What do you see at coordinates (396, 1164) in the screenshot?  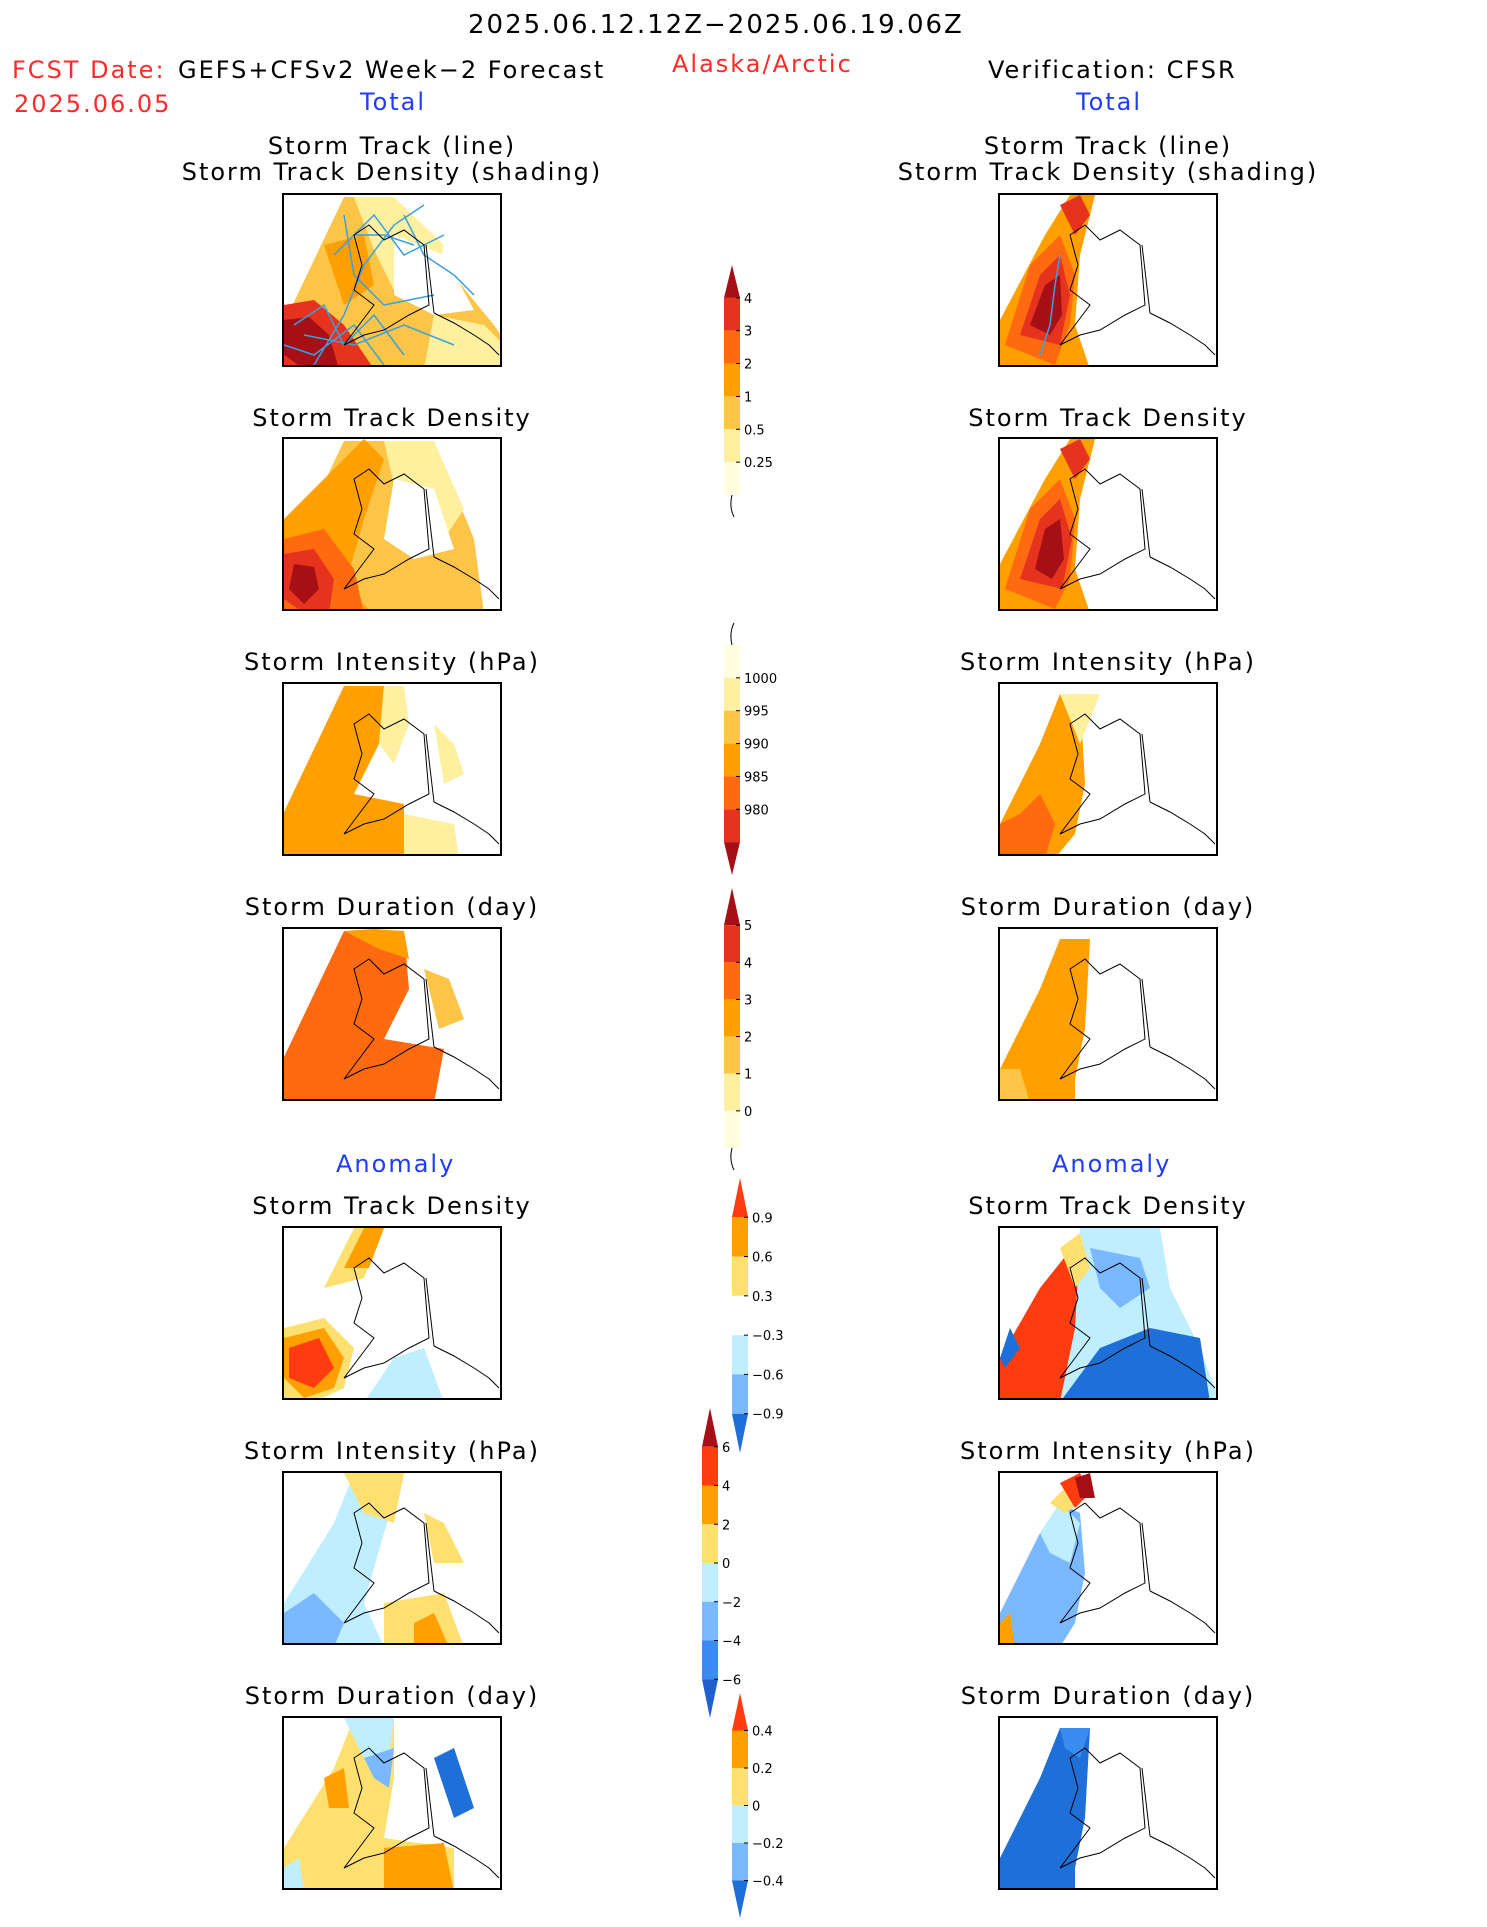 I see `section-anomaly-left: Anomaly` at bounding box center [396, 1164].